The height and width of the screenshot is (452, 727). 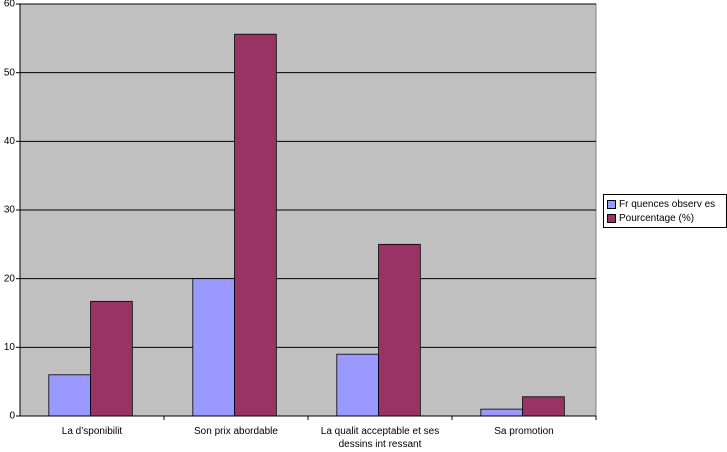 I want to click on y-tick-label: 20, so click(x=10, y=278).